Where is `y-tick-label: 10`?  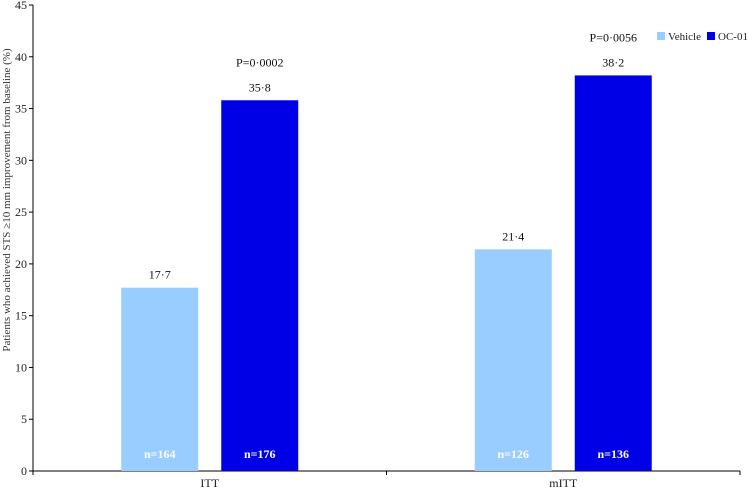
y-tick-label: 10 is located at coordinates (21, 367).